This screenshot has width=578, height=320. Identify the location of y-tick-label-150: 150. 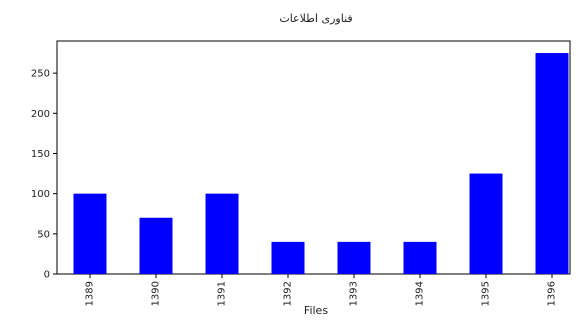
(40, 154).